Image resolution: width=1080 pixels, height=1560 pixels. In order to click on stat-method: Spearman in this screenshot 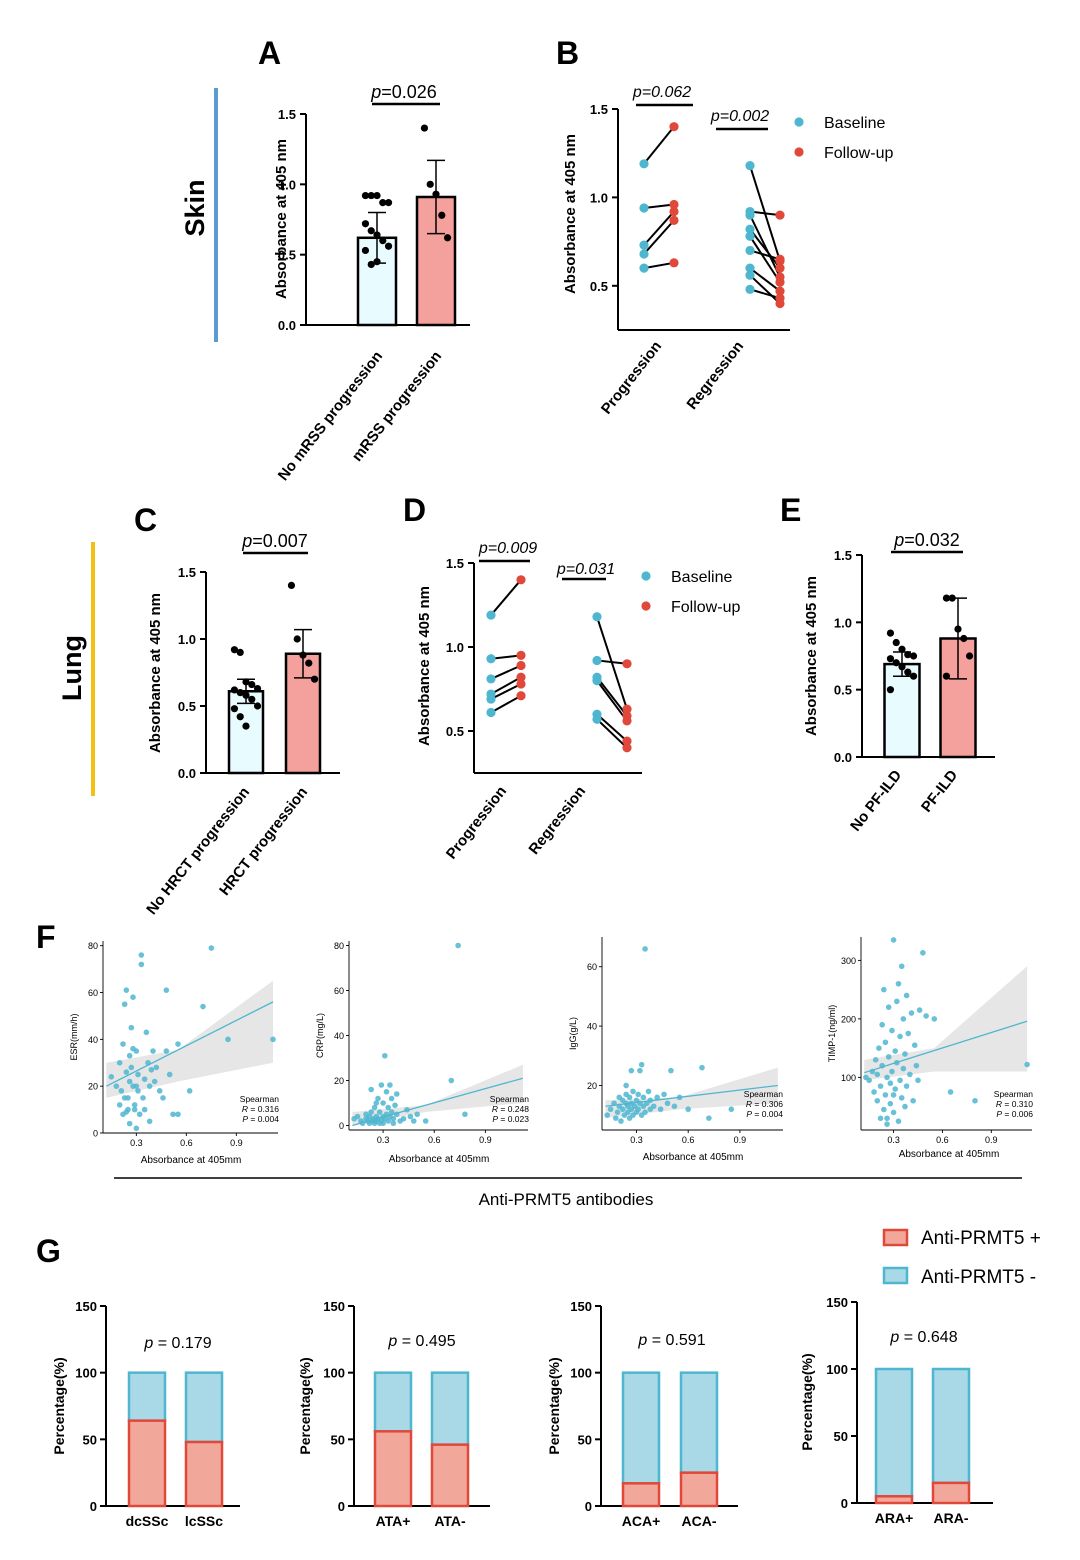, I will do `click(259, 1099)`.